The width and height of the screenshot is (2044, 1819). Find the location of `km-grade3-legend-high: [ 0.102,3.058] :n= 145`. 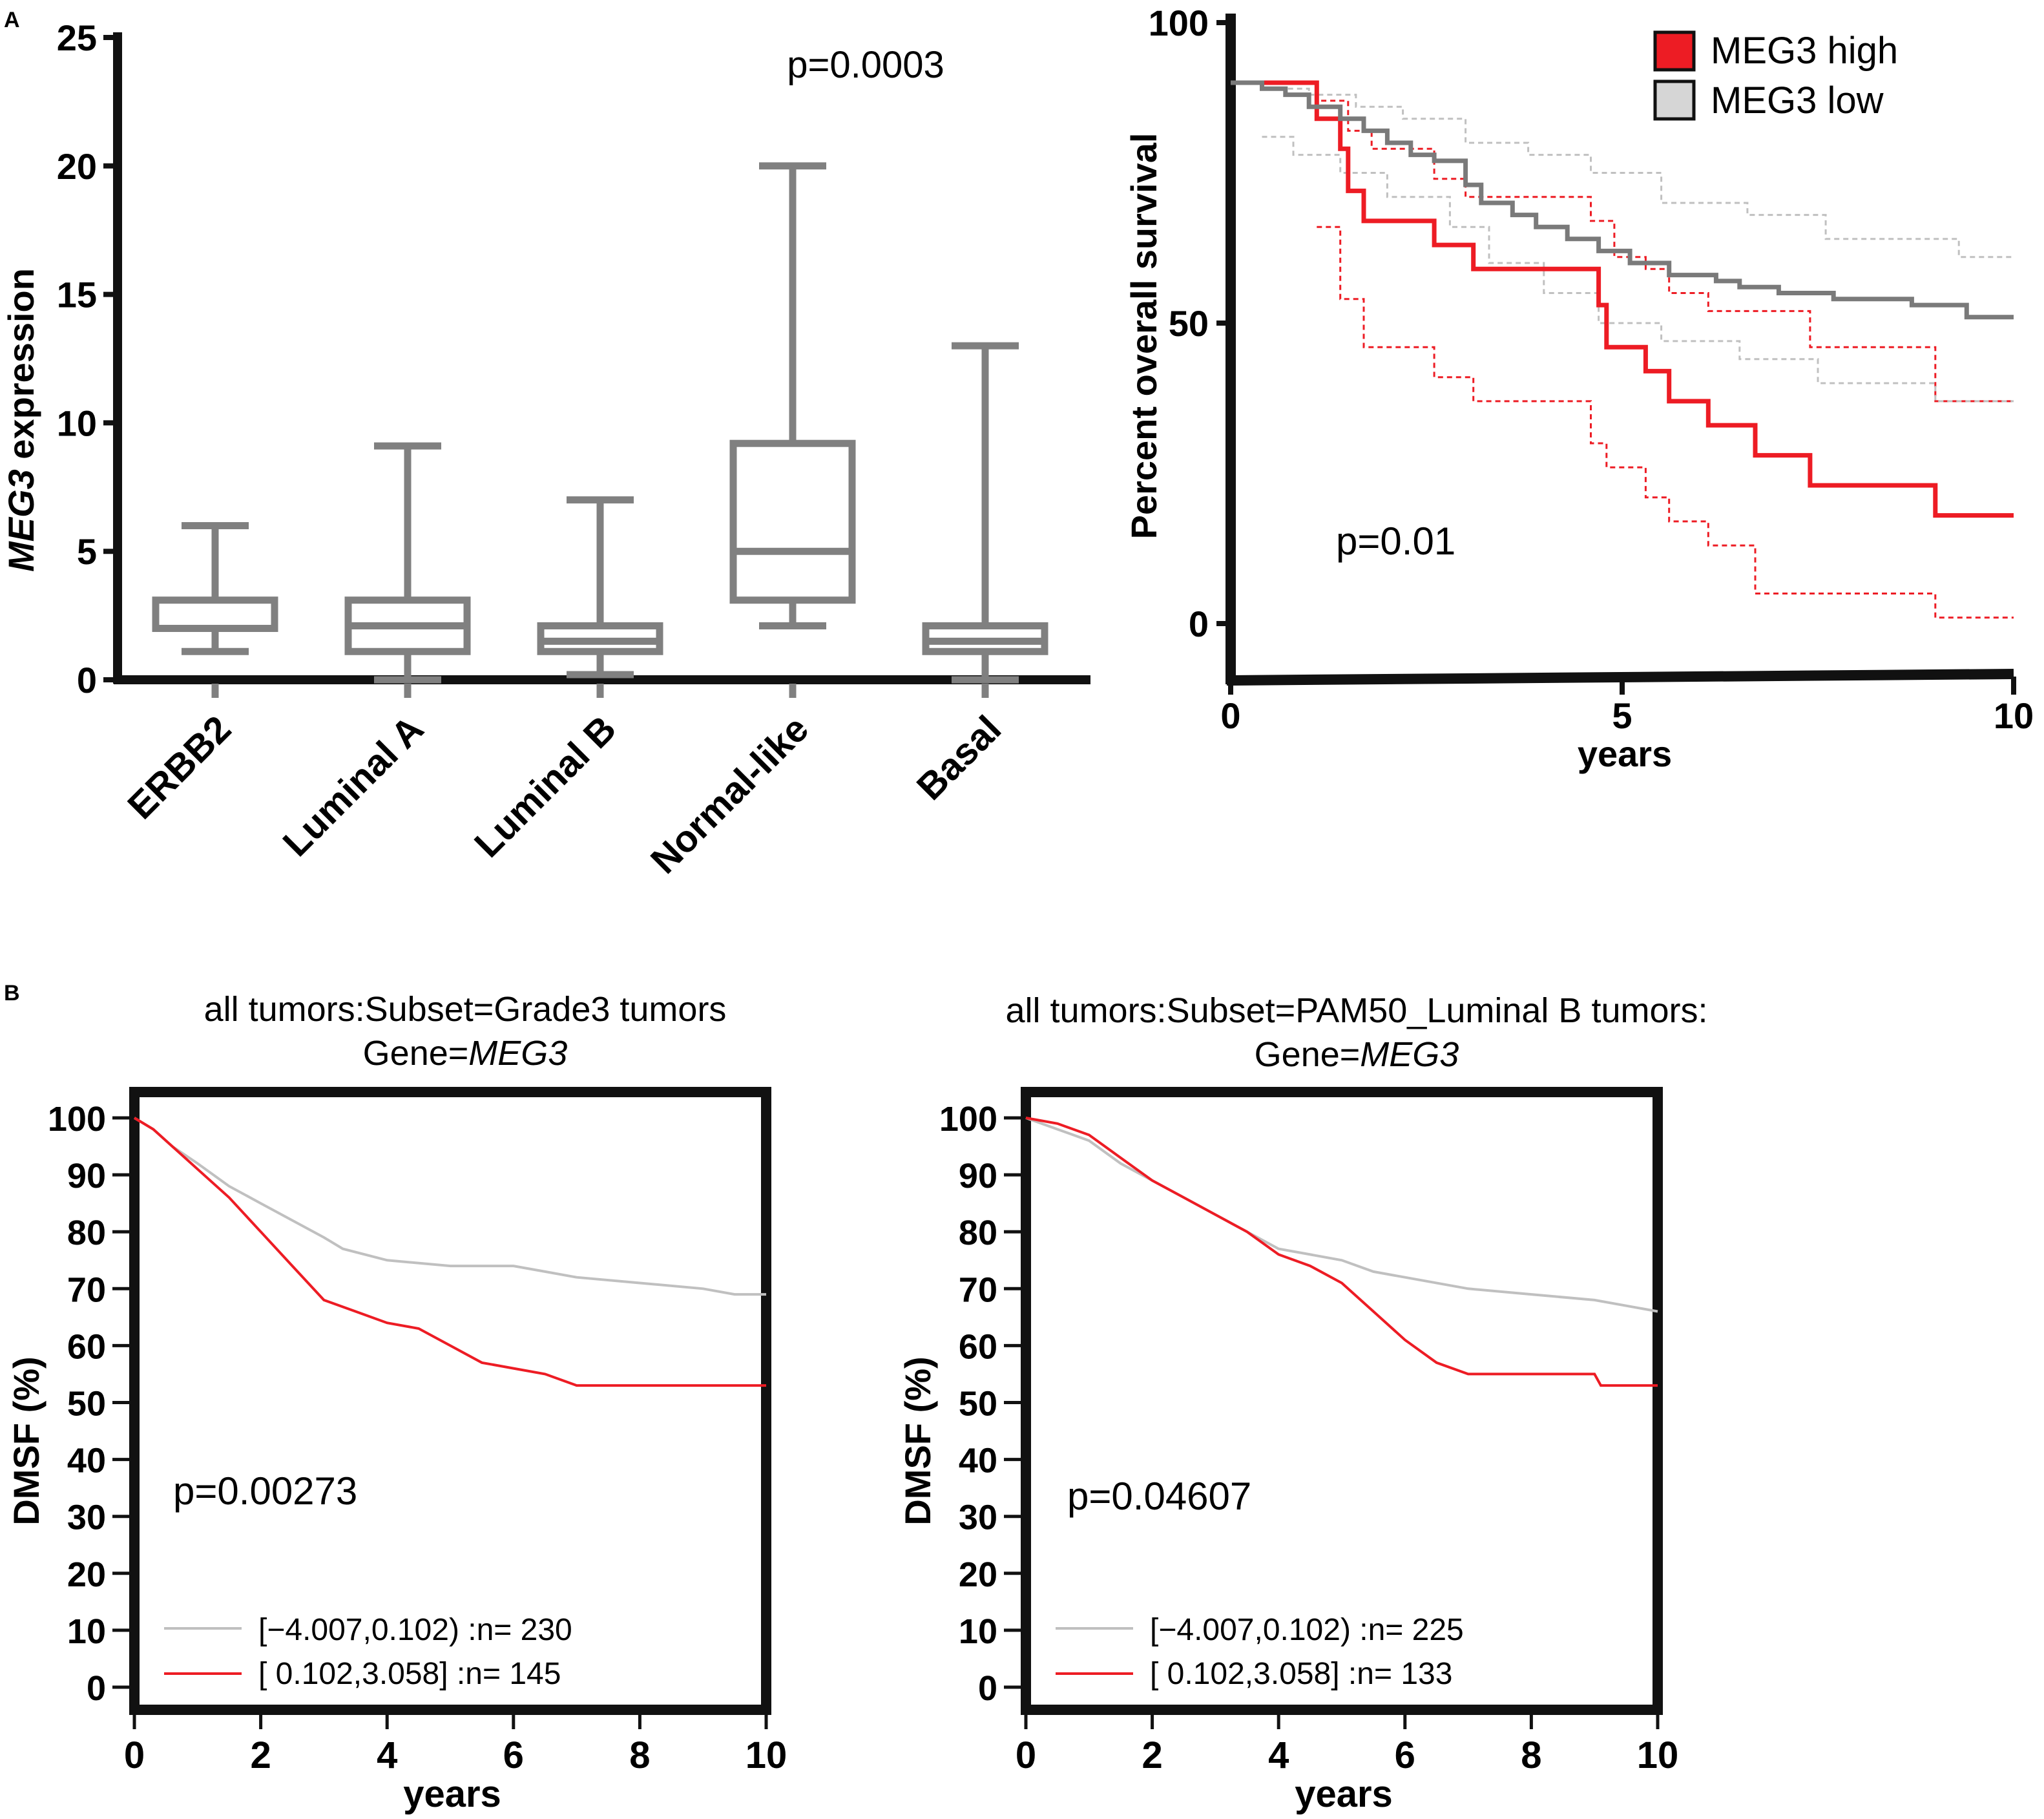

km-grade3-legend-high: [ 0.102,3.058] :n= 145 is located at coordinates (409, 1674).